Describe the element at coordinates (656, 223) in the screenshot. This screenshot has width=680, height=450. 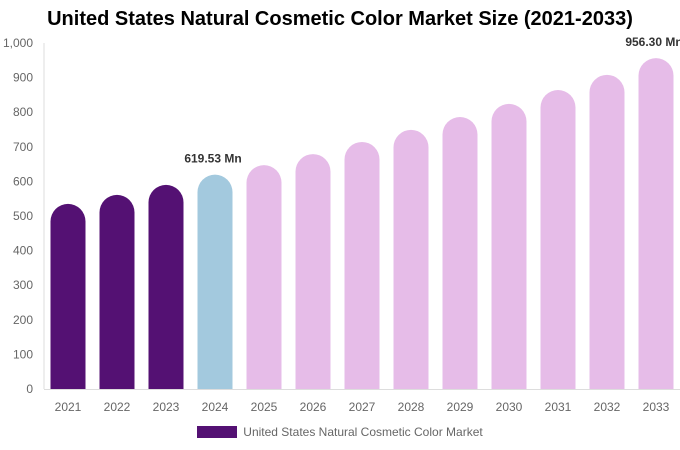
I see `bar-2033` at that location.